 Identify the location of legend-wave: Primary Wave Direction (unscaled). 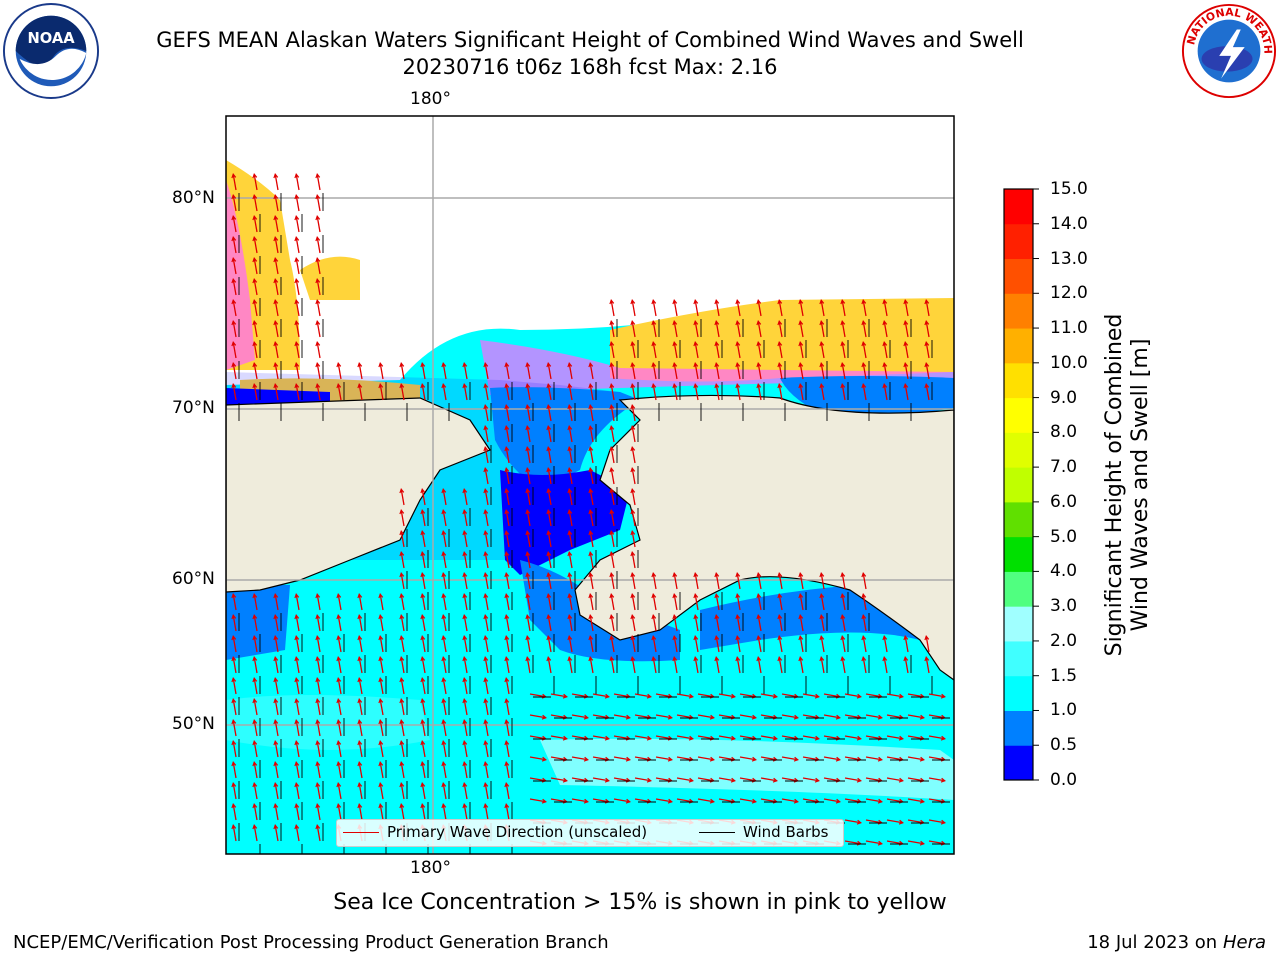
(495, 832).